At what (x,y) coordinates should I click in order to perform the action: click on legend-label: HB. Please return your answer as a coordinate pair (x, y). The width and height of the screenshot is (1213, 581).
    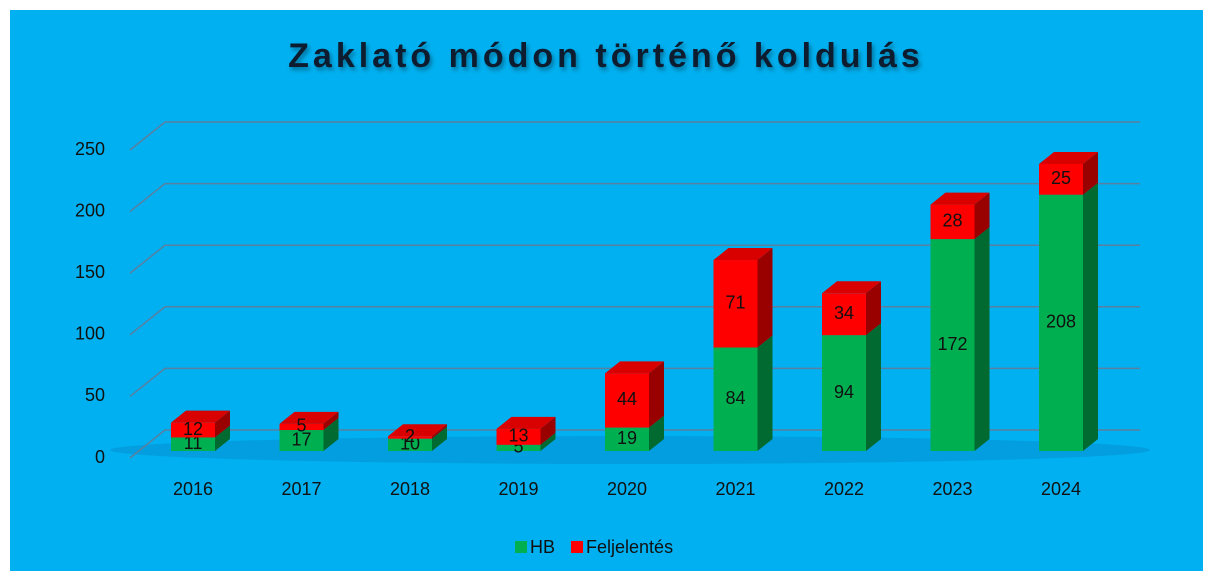
    Looking at the image, I should click on (542, 547).